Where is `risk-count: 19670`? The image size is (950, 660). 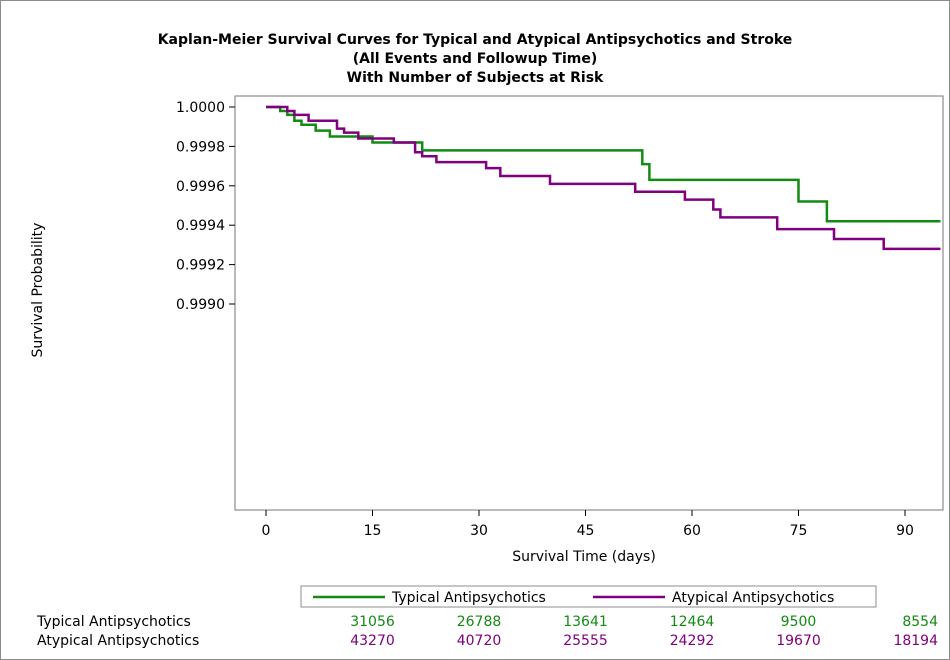
risk-count: 19670 is located at coordinates (798, 641).